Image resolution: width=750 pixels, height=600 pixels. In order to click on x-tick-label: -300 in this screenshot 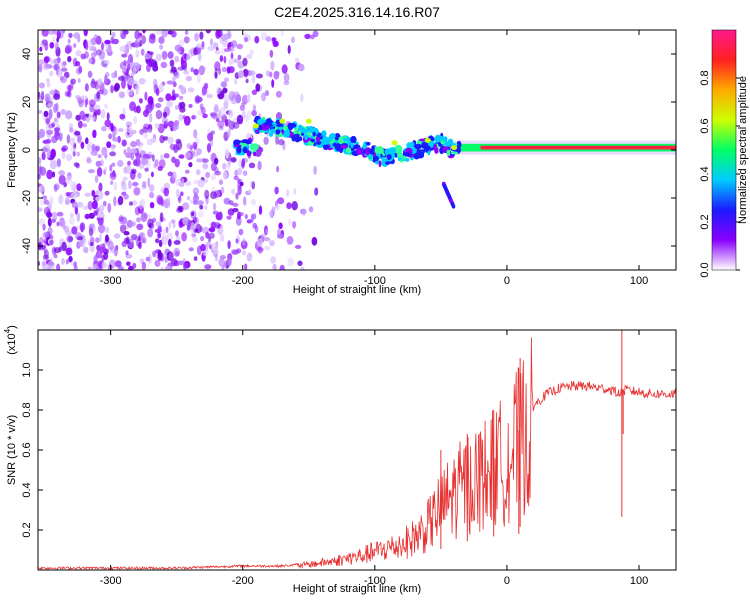, I will do `click(111, 581)`.